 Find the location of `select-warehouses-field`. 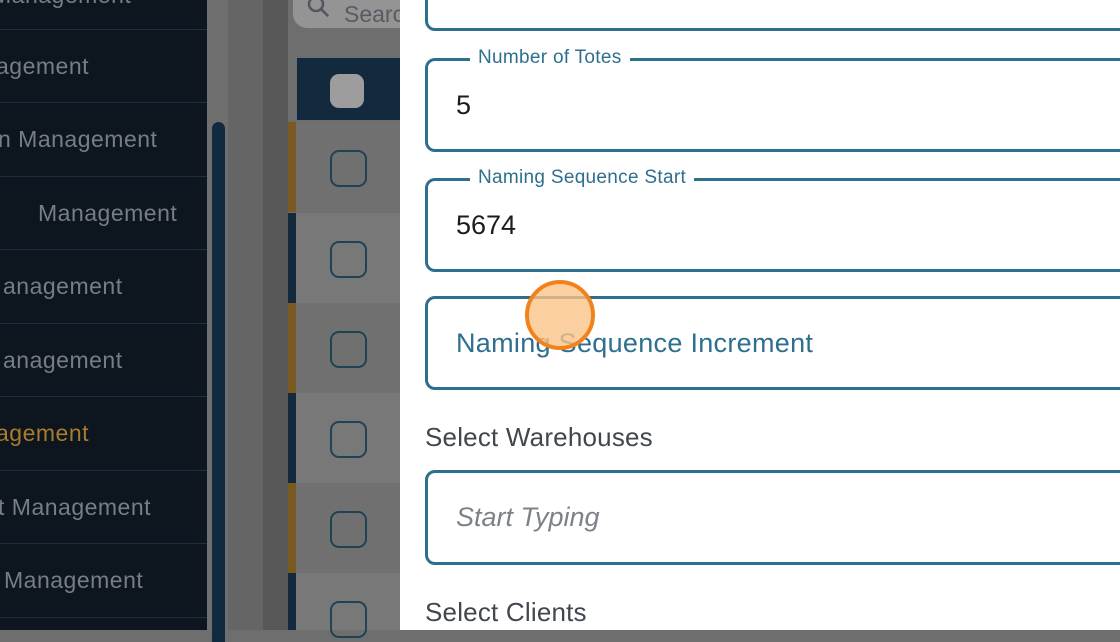

select-warehouses-field is located at coordinates (772, 517).